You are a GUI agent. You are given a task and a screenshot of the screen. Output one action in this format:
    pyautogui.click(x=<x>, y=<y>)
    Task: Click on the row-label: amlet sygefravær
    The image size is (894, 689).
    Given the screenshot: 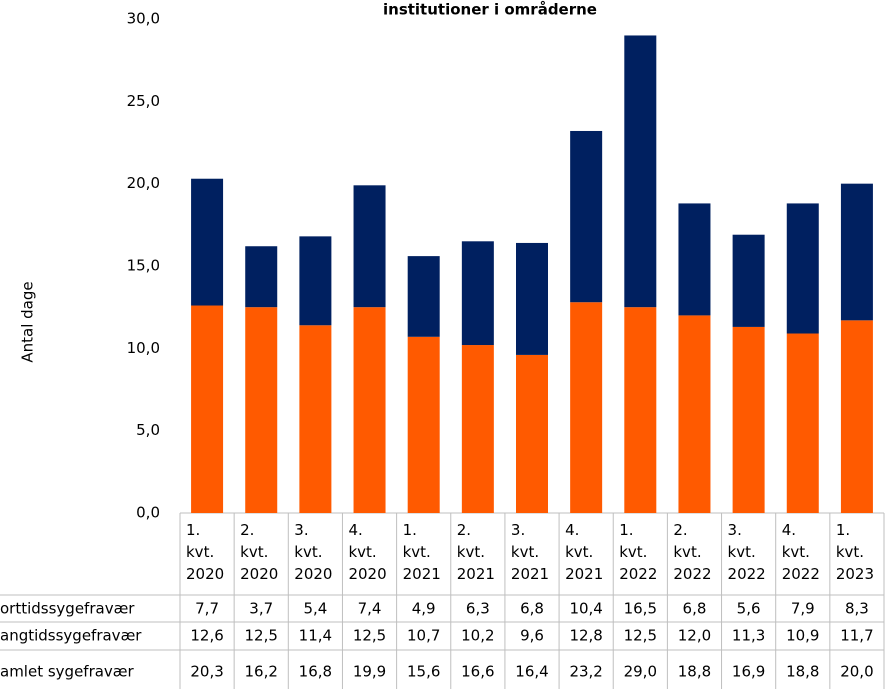 What is the action you would take?
    pyautogui.click(x=67, y=672)
    